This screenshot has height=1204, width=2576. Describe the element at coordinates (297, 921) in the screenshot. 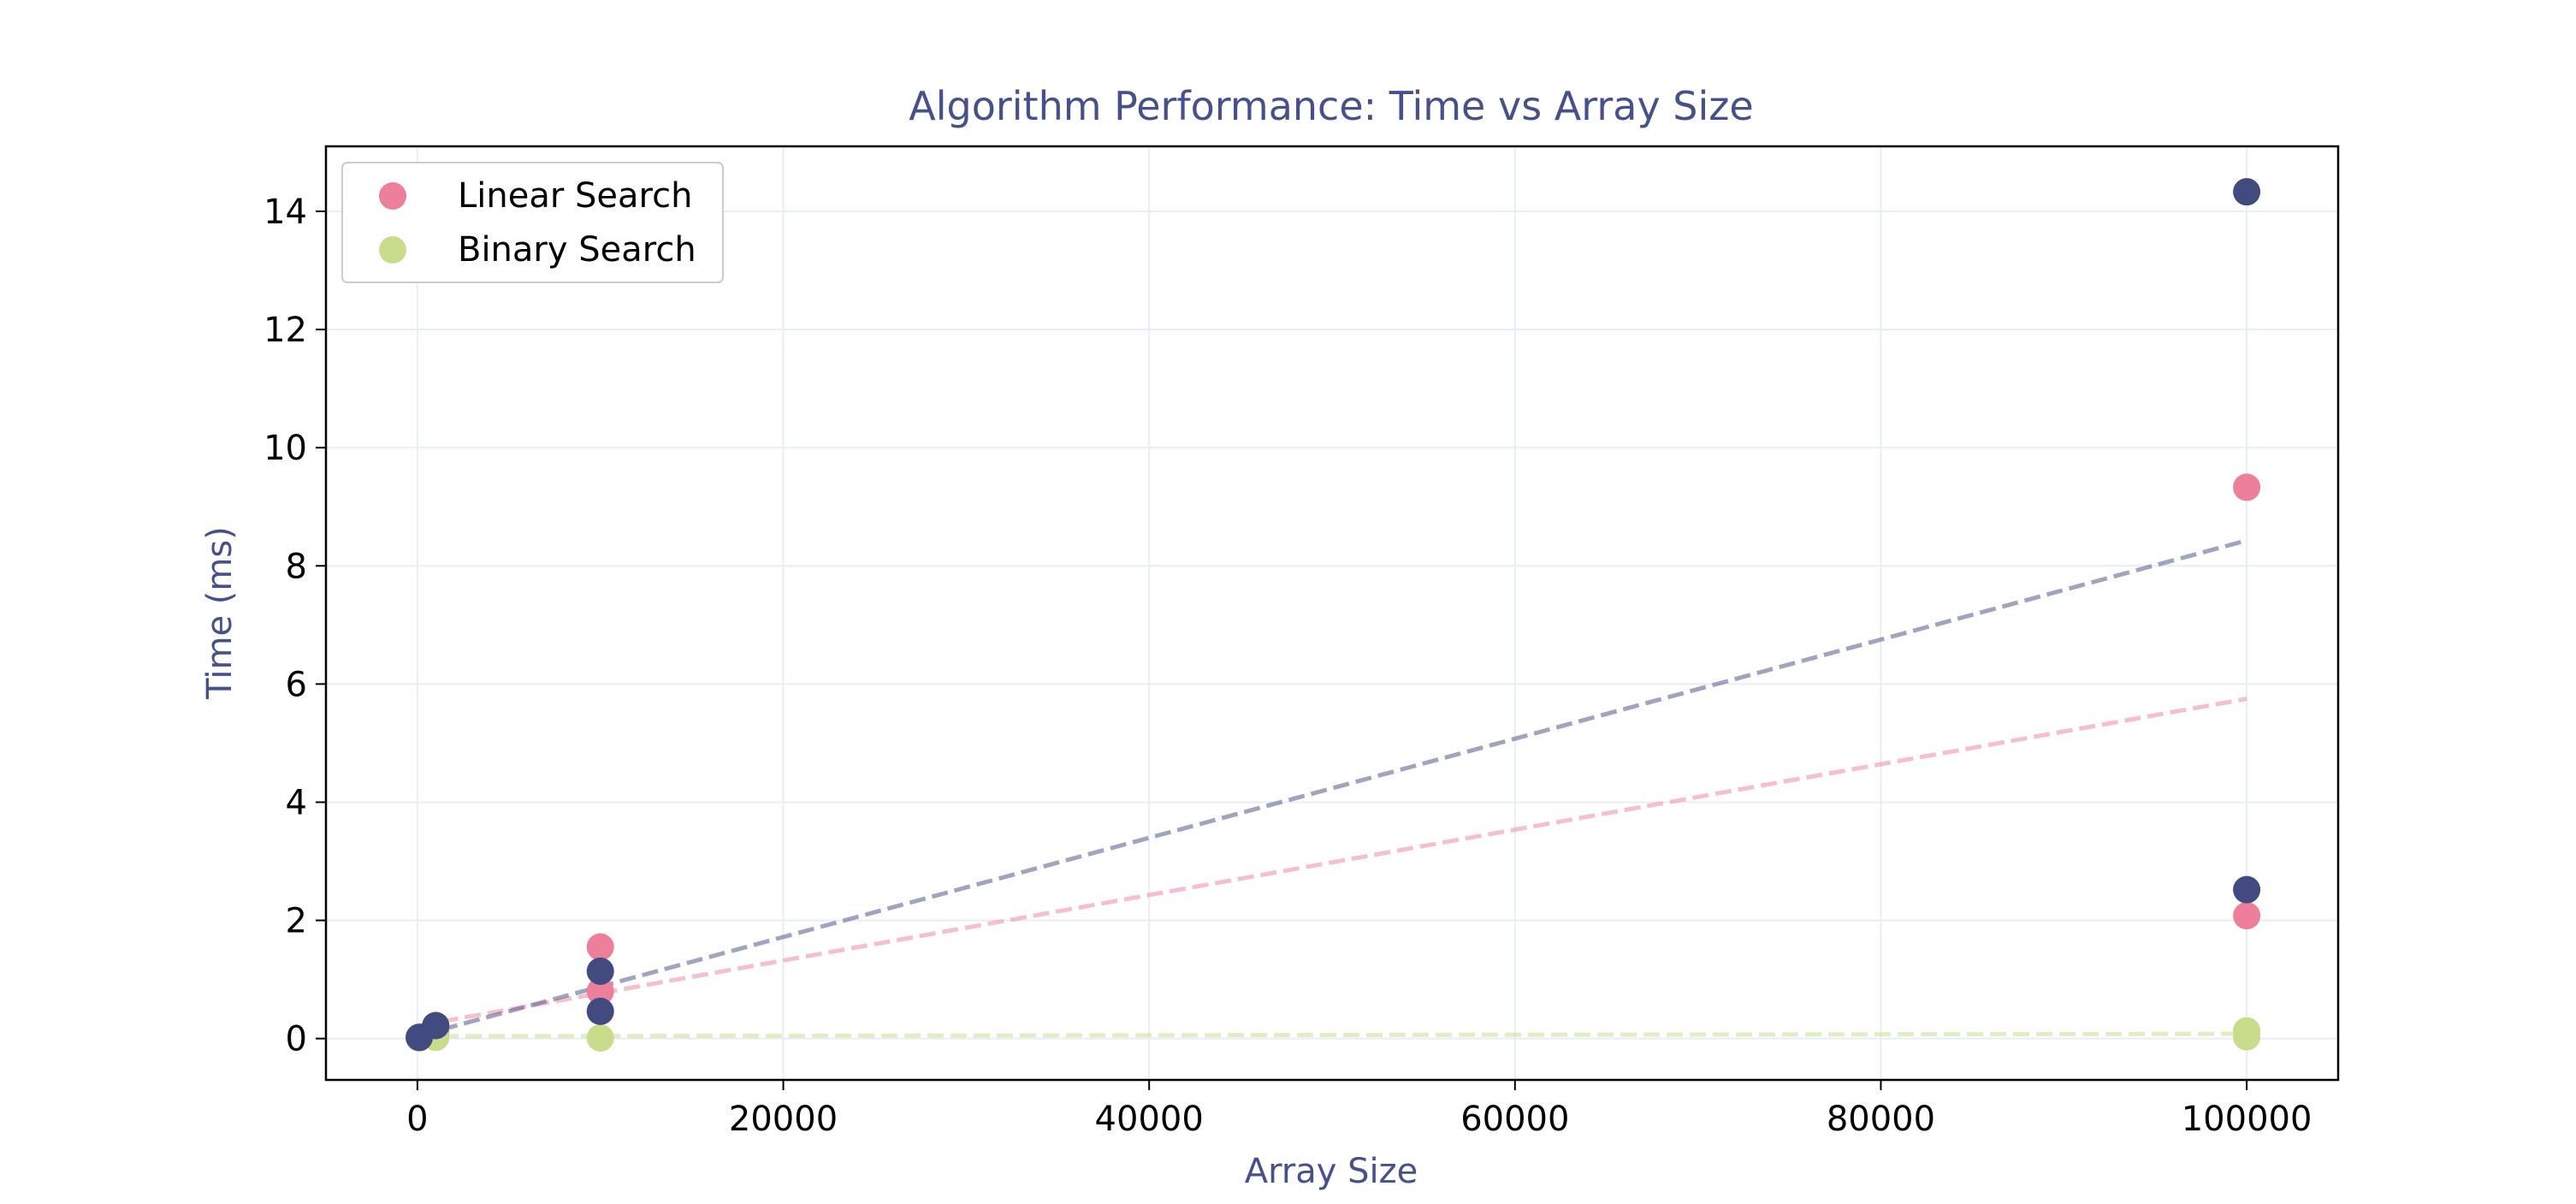

I see `y-tick-label: 2` at that location.